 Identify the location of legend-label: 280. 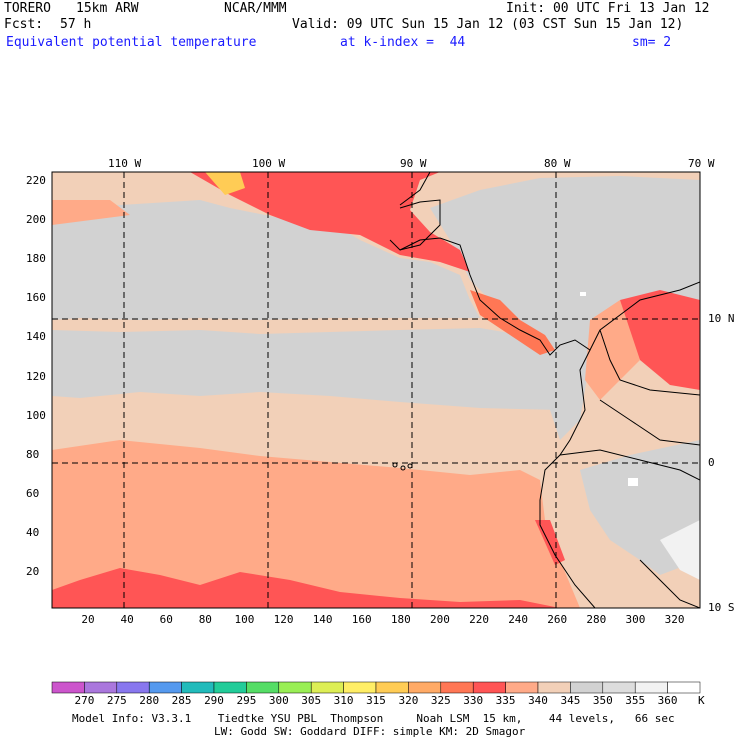
(149, 700).